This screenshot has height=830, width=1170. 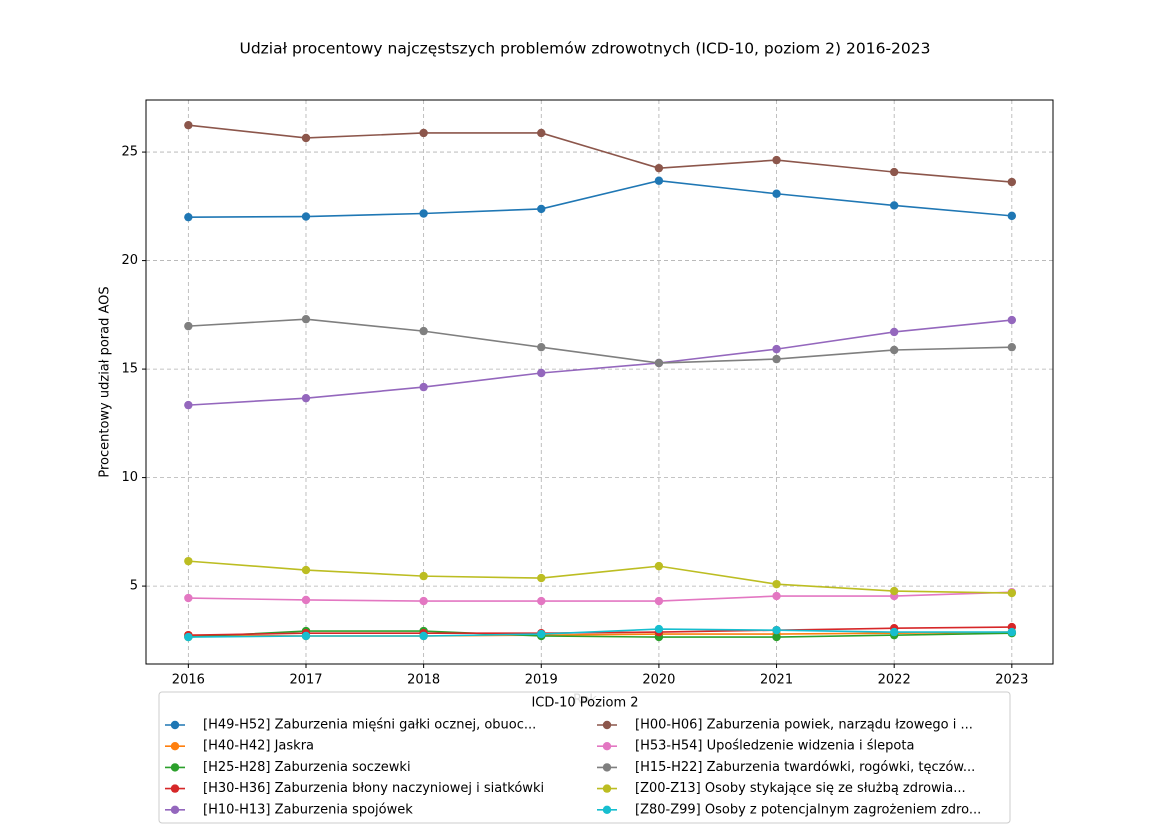 What do you see at coordinates (894, 680) in the screenshot?
I see `x-tick-label: 2022` at bounding box center [894, 680].